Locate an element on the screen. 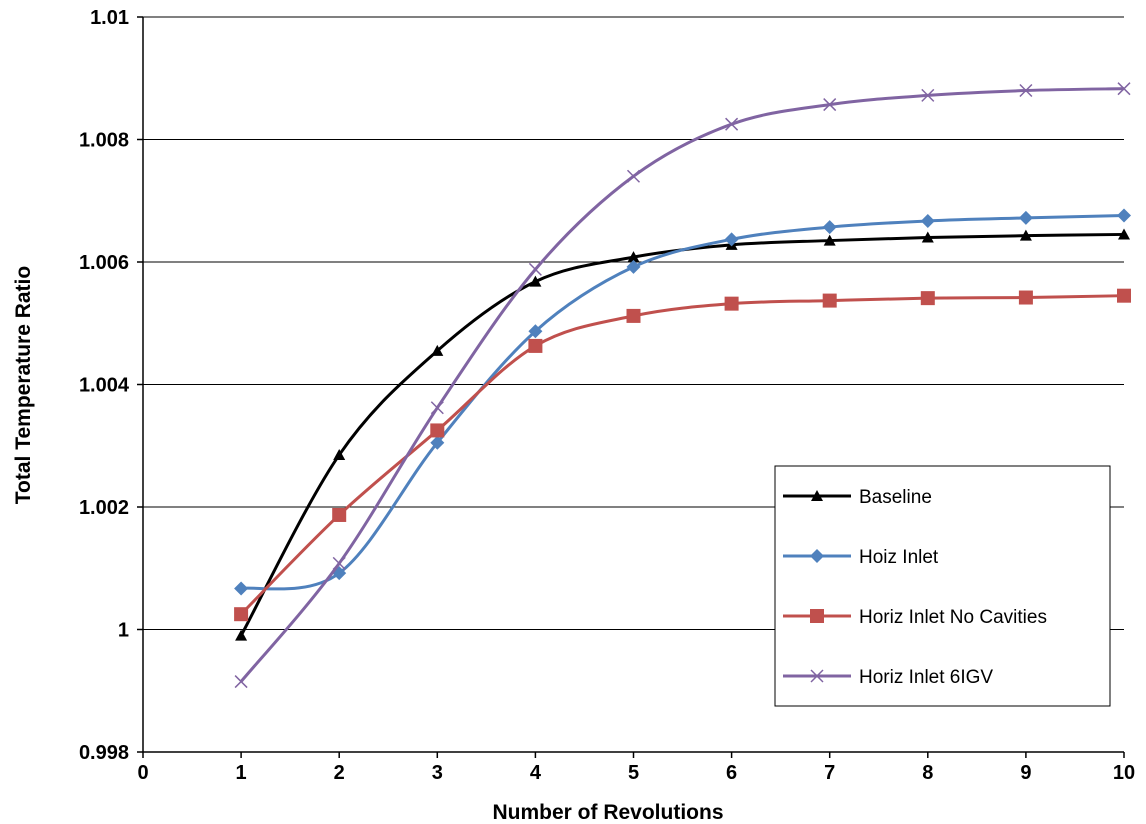 The height and width of the screenshot is (824, 1146). y-tick-label: 1.002 is located at coordinates (104, 508).